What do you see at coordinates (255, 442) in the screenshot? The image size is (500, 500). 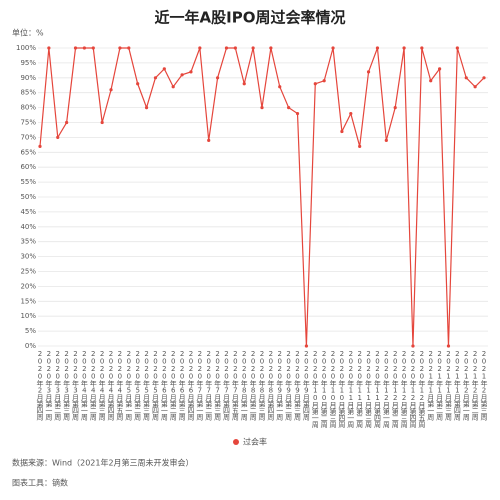 I see `legend-label: 过会率` at bounding box center [255, 442].